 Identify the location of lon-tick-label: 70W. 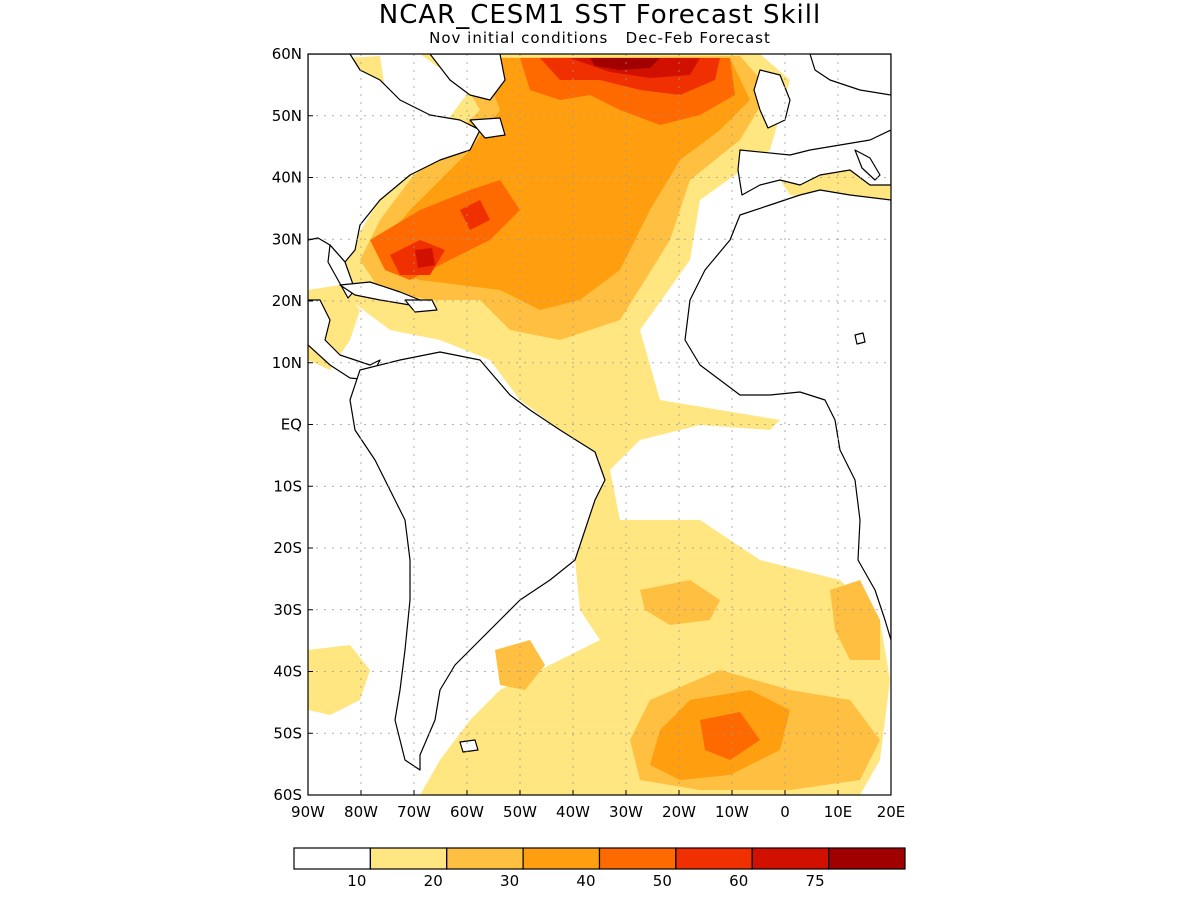
(414, 812).